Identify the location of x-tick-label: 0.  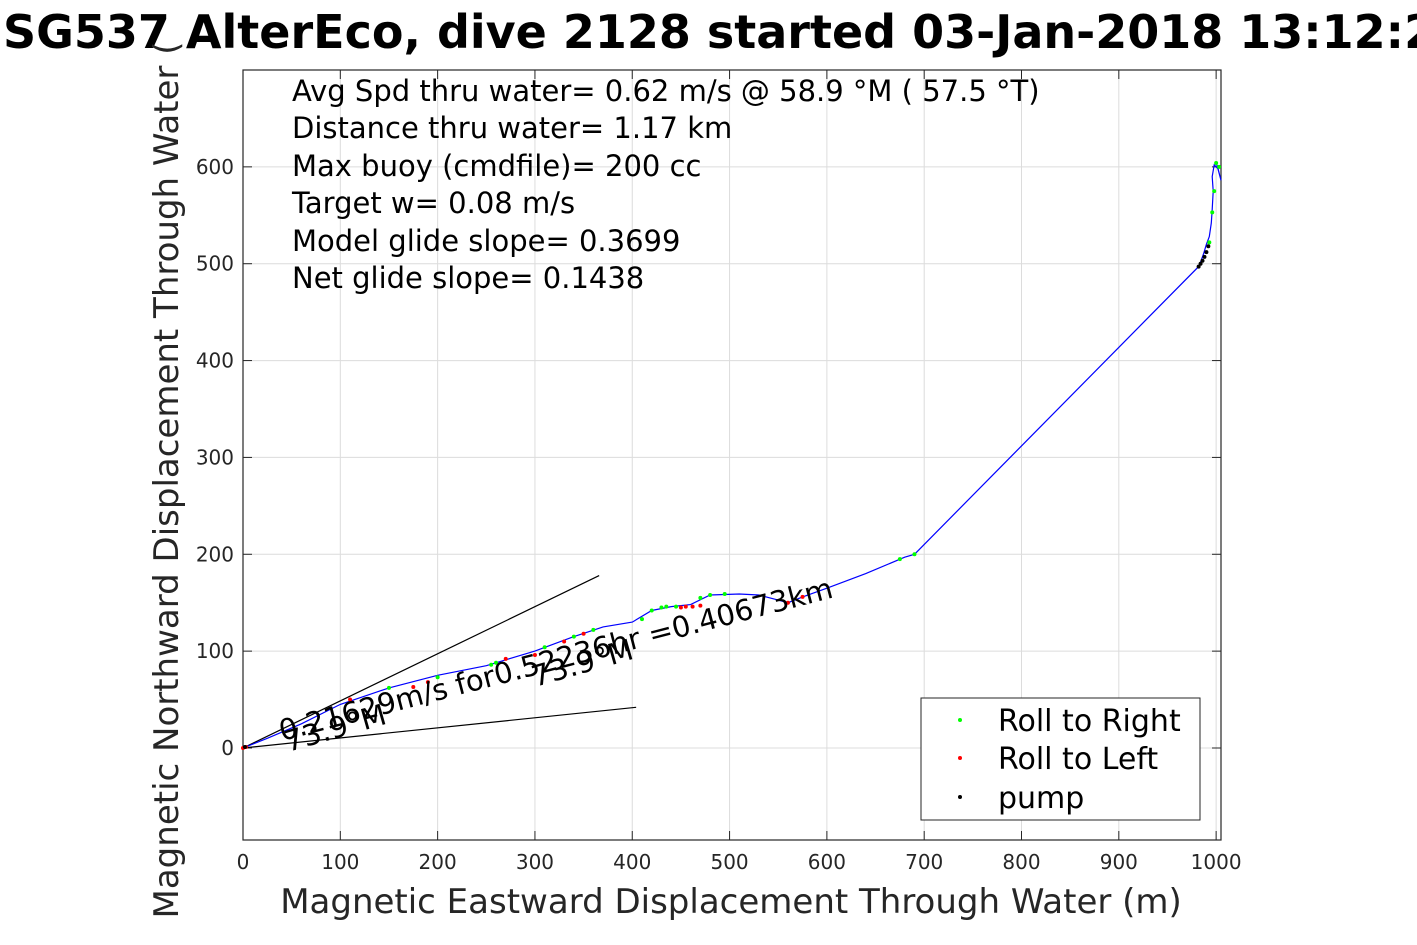
(243, 862).